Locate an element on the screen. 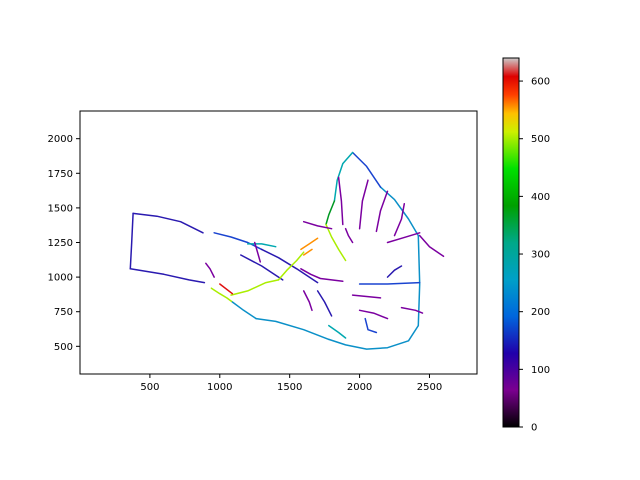  y-axis: 500 750 1000 1250 1500 1750 2000 is located at coordinates (64, 243).